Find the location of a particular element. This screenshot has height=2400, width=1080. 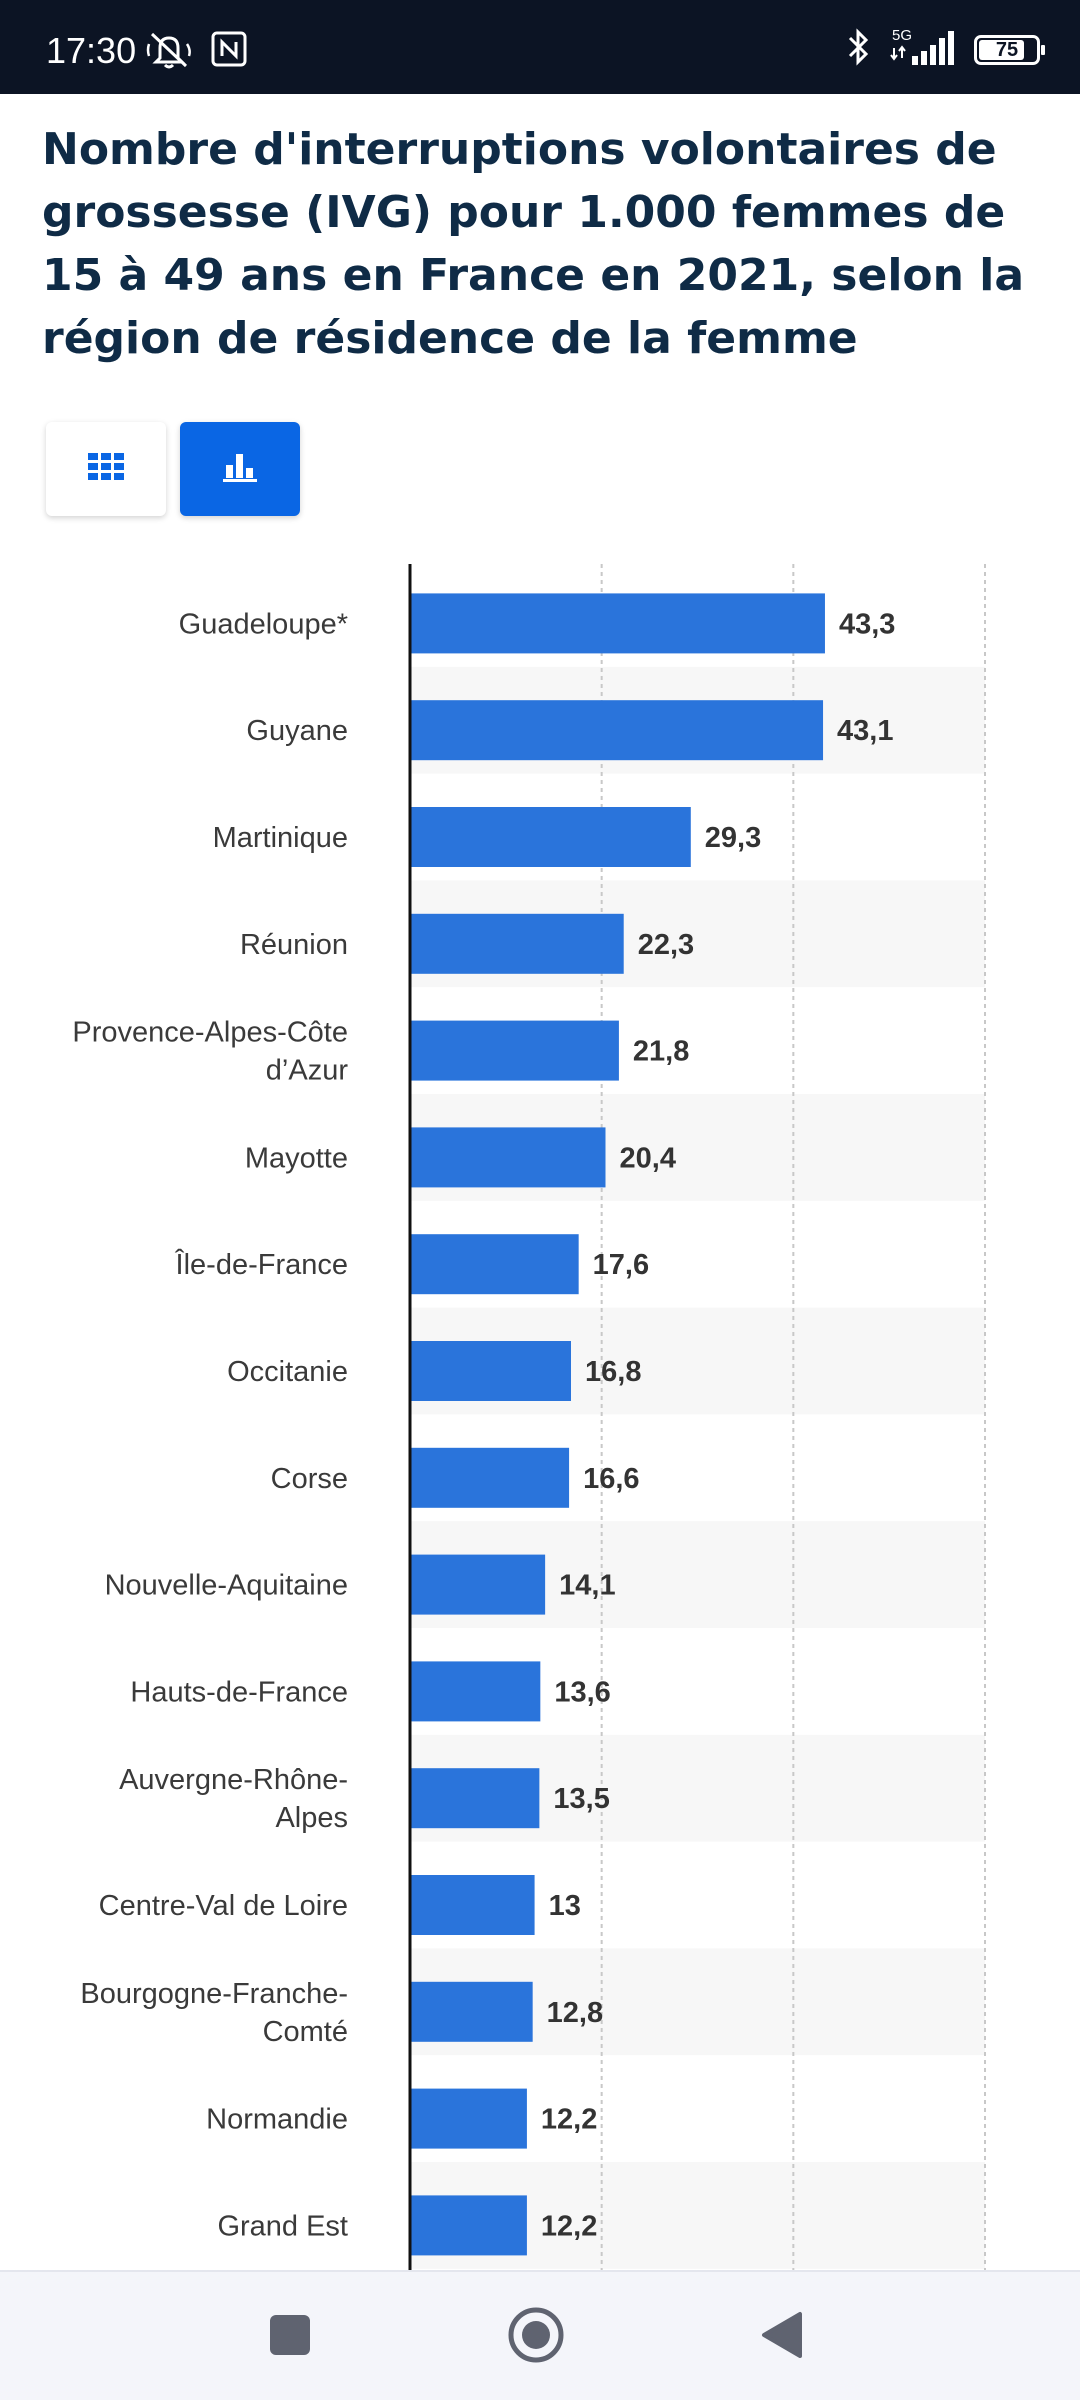

home-button is located at coordinates (536, 2337).